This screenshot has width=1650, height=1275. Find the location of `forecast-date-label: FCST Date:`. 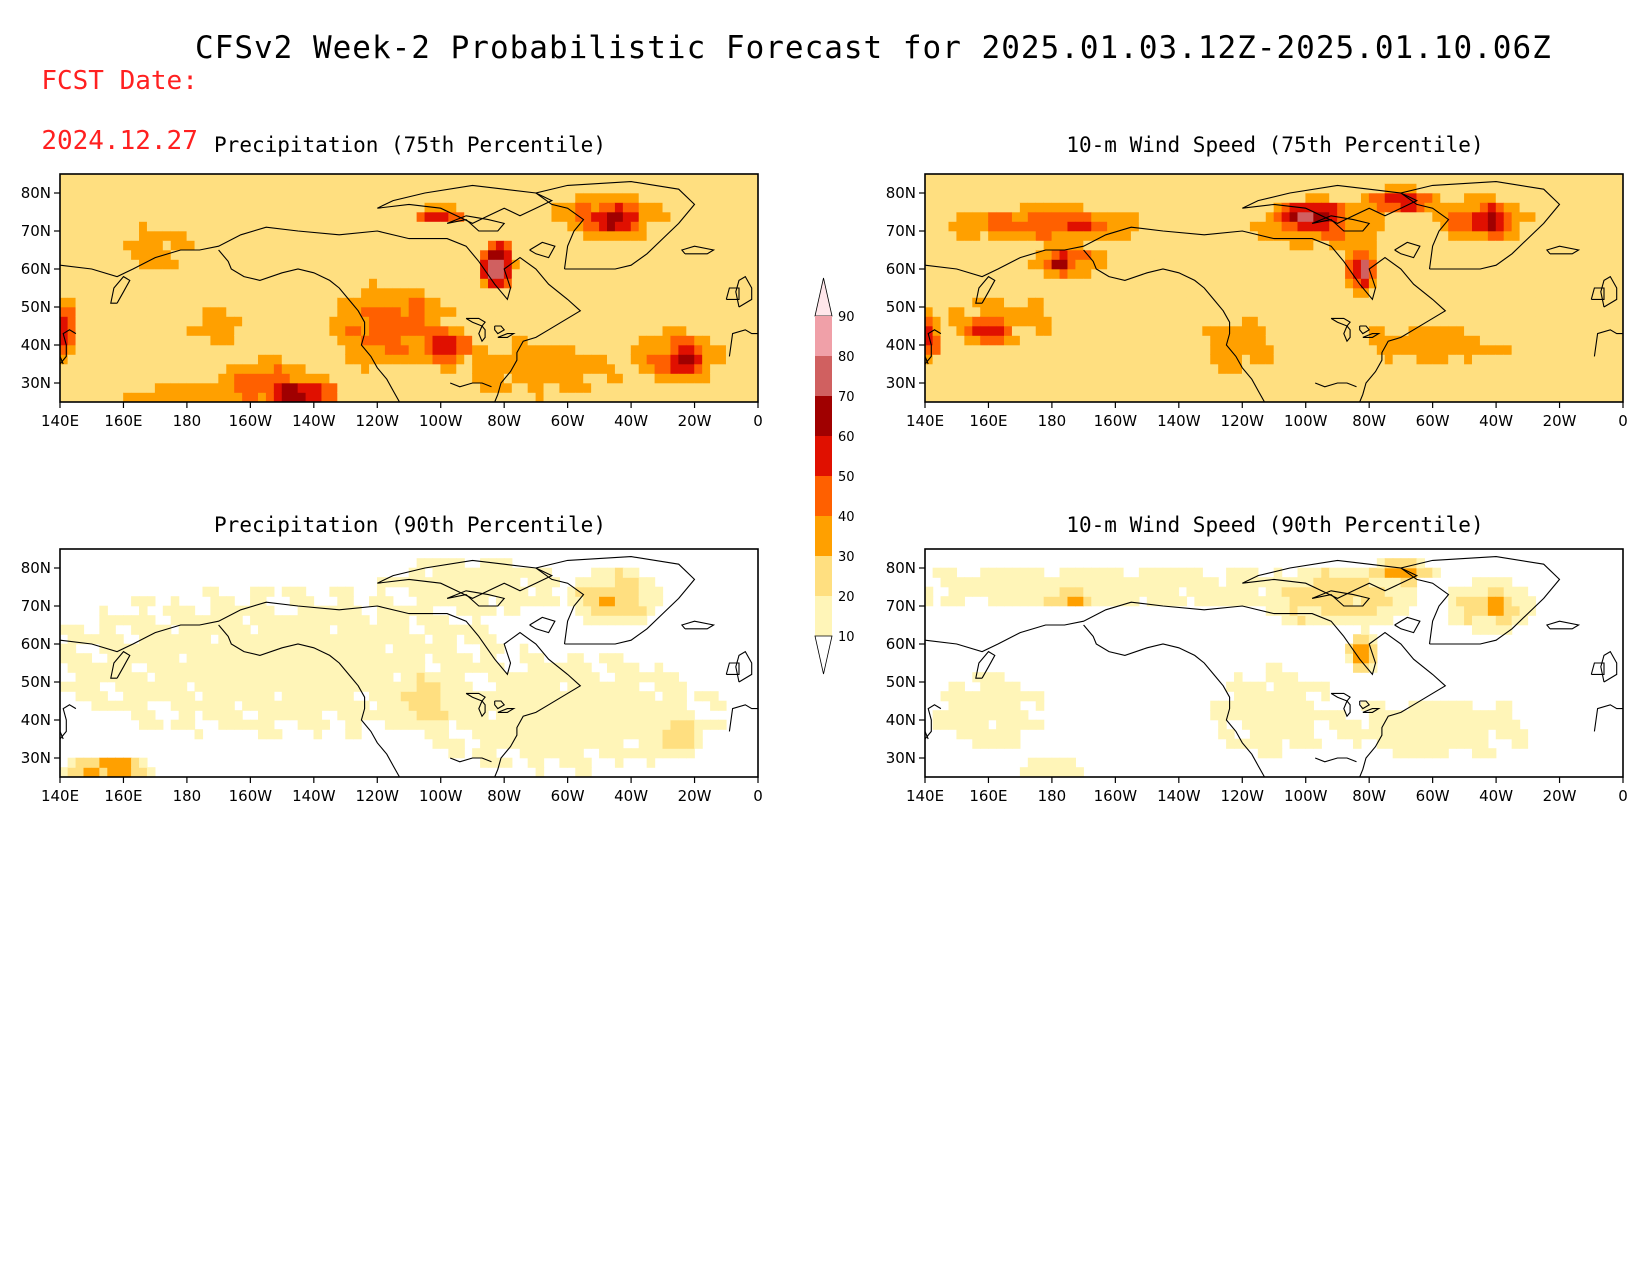

forecast-date-label: FCST Date: is located at coordinates (119, 81).